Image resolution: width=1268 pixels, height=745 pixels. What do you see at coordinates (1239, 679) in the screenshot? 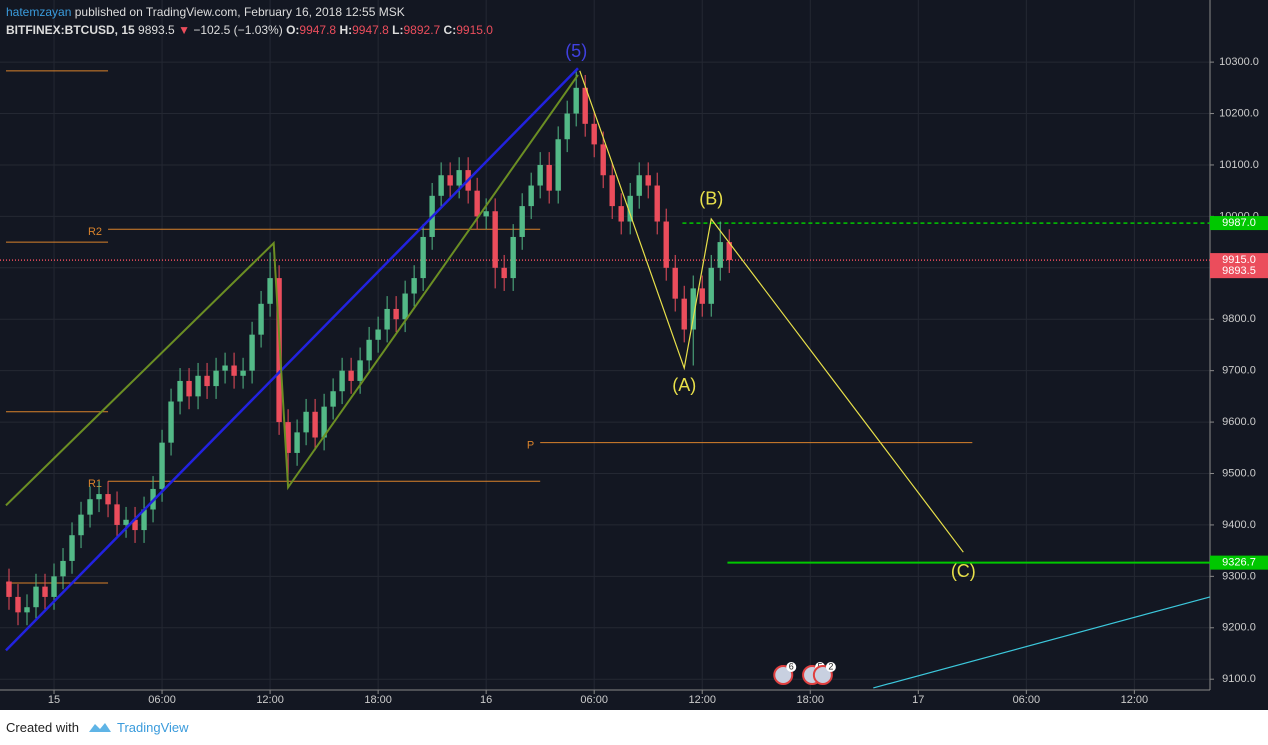
I see `y-tick-label: 9100.0` at bounding box center [1239, 679].